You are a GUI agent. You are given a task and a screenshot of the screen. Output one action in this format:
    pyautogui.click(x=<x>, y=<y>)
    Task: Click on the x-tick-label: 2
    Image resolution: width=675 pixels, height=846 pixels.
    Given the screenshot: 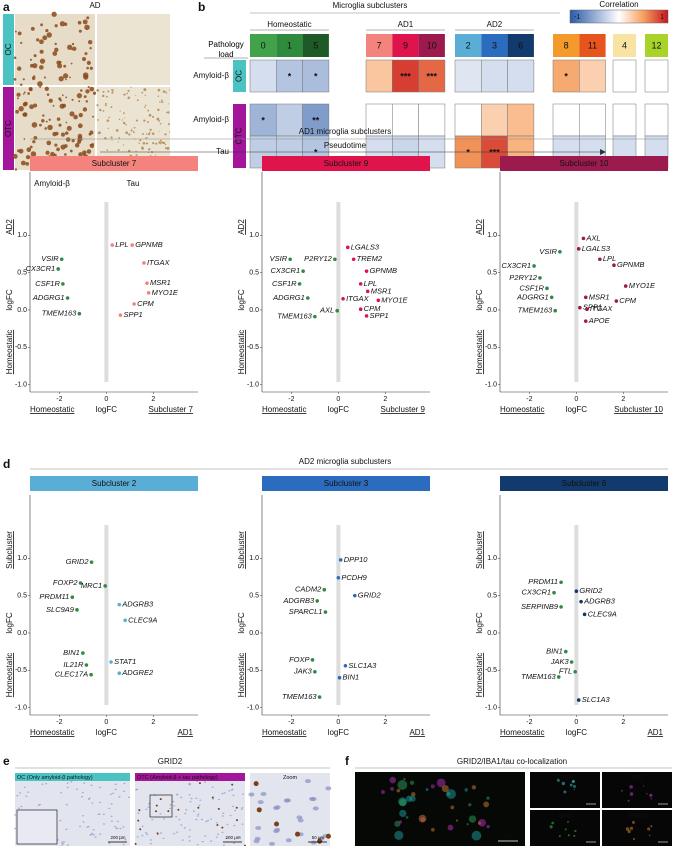 What is the action you would take?
    pyautogui.click(x=153, y=722)
    